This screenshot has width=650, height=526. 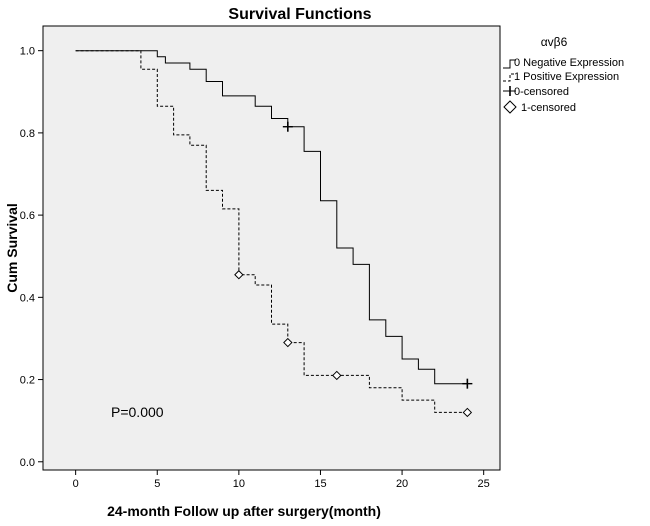 I want to click on legend-entry-negative: 0 Negative Expression, so click(x=569, y=63).